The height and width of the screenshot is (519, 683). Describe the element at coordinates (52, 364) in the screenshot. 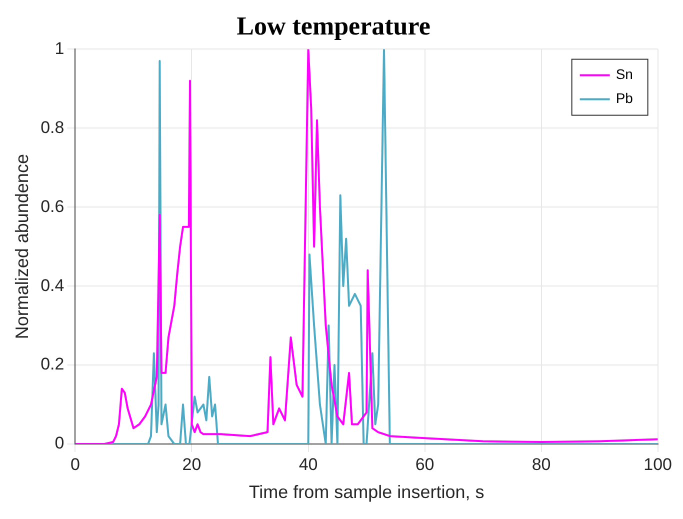

I see `y-tick-label: 0.2` at that location.